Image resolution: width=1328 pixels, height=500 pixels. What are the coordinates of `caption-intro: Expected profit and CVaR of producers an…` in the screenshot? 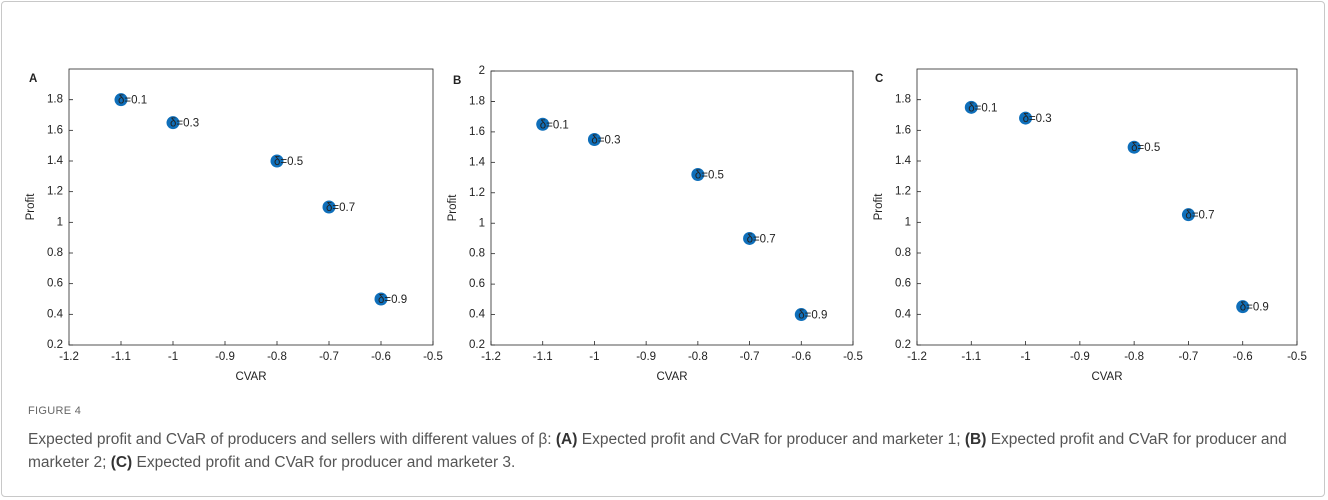 It's located at (290, 439).